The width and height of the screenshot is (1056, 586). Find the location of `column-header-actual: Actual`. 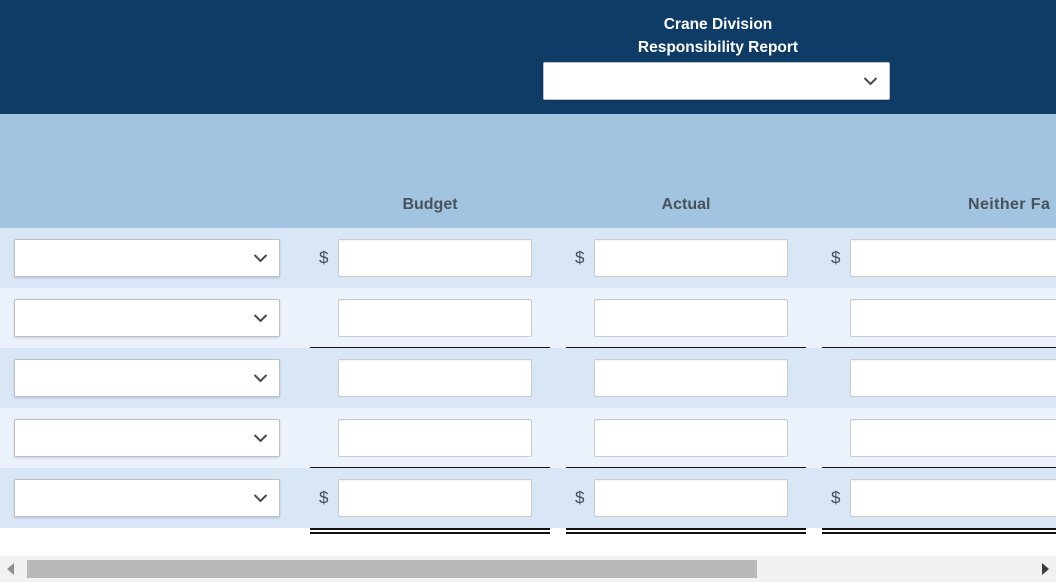

column-header-actual: Actual is located at coordinates (686, 204).